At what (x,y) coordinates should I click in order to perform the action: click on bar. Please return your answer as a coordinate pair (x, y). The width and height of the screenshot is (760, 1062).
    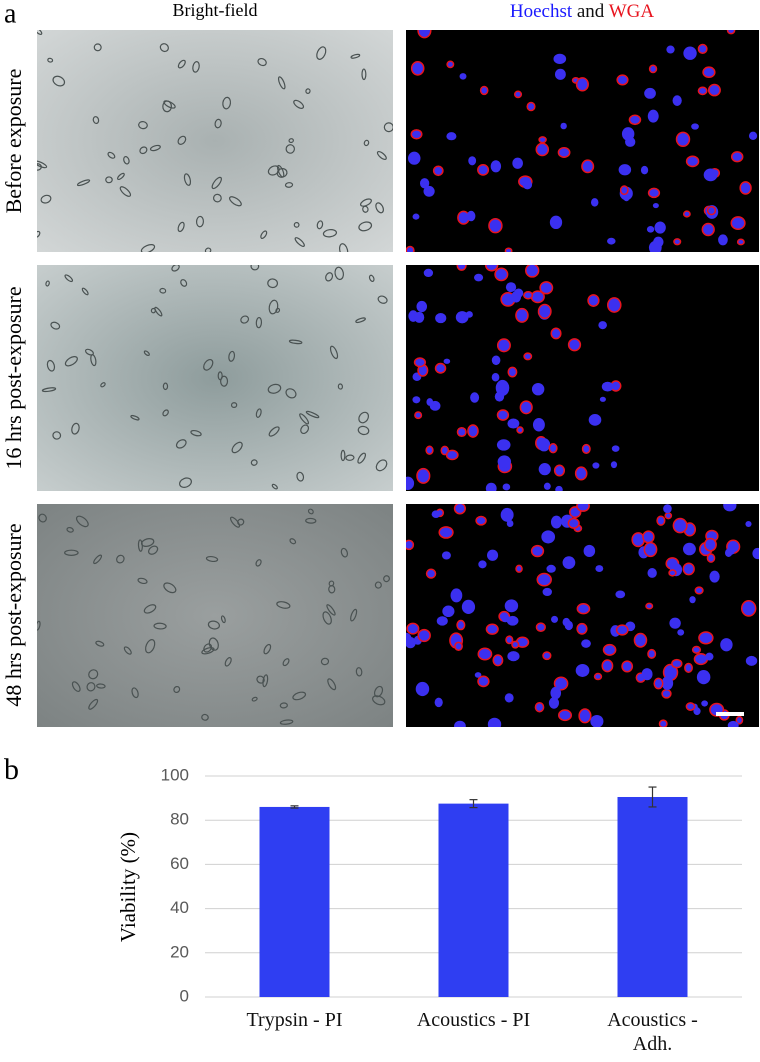
    Looking at the image, I should click on (652, 896).